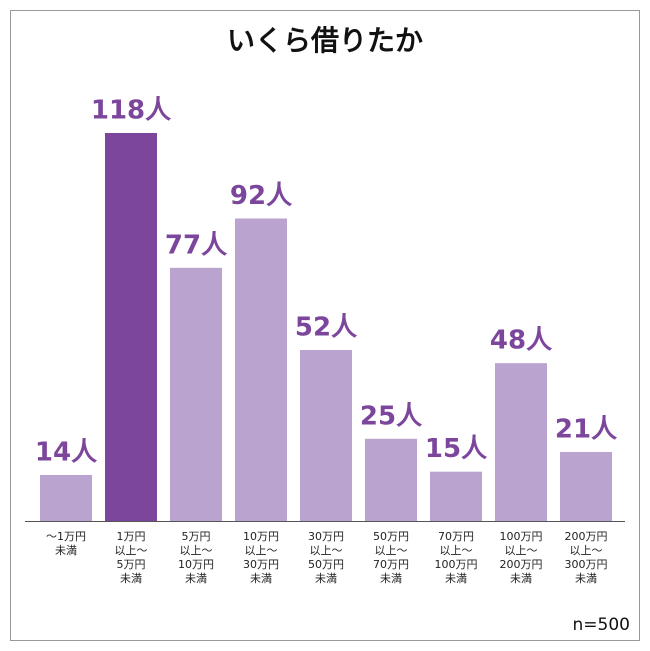 The height and width of the screenshot is (651, 650). What do you see at coordinates (66, 536) in the screenshot?
I see `x-tick-label: 〜1万円` at bounding box center [66, 536].